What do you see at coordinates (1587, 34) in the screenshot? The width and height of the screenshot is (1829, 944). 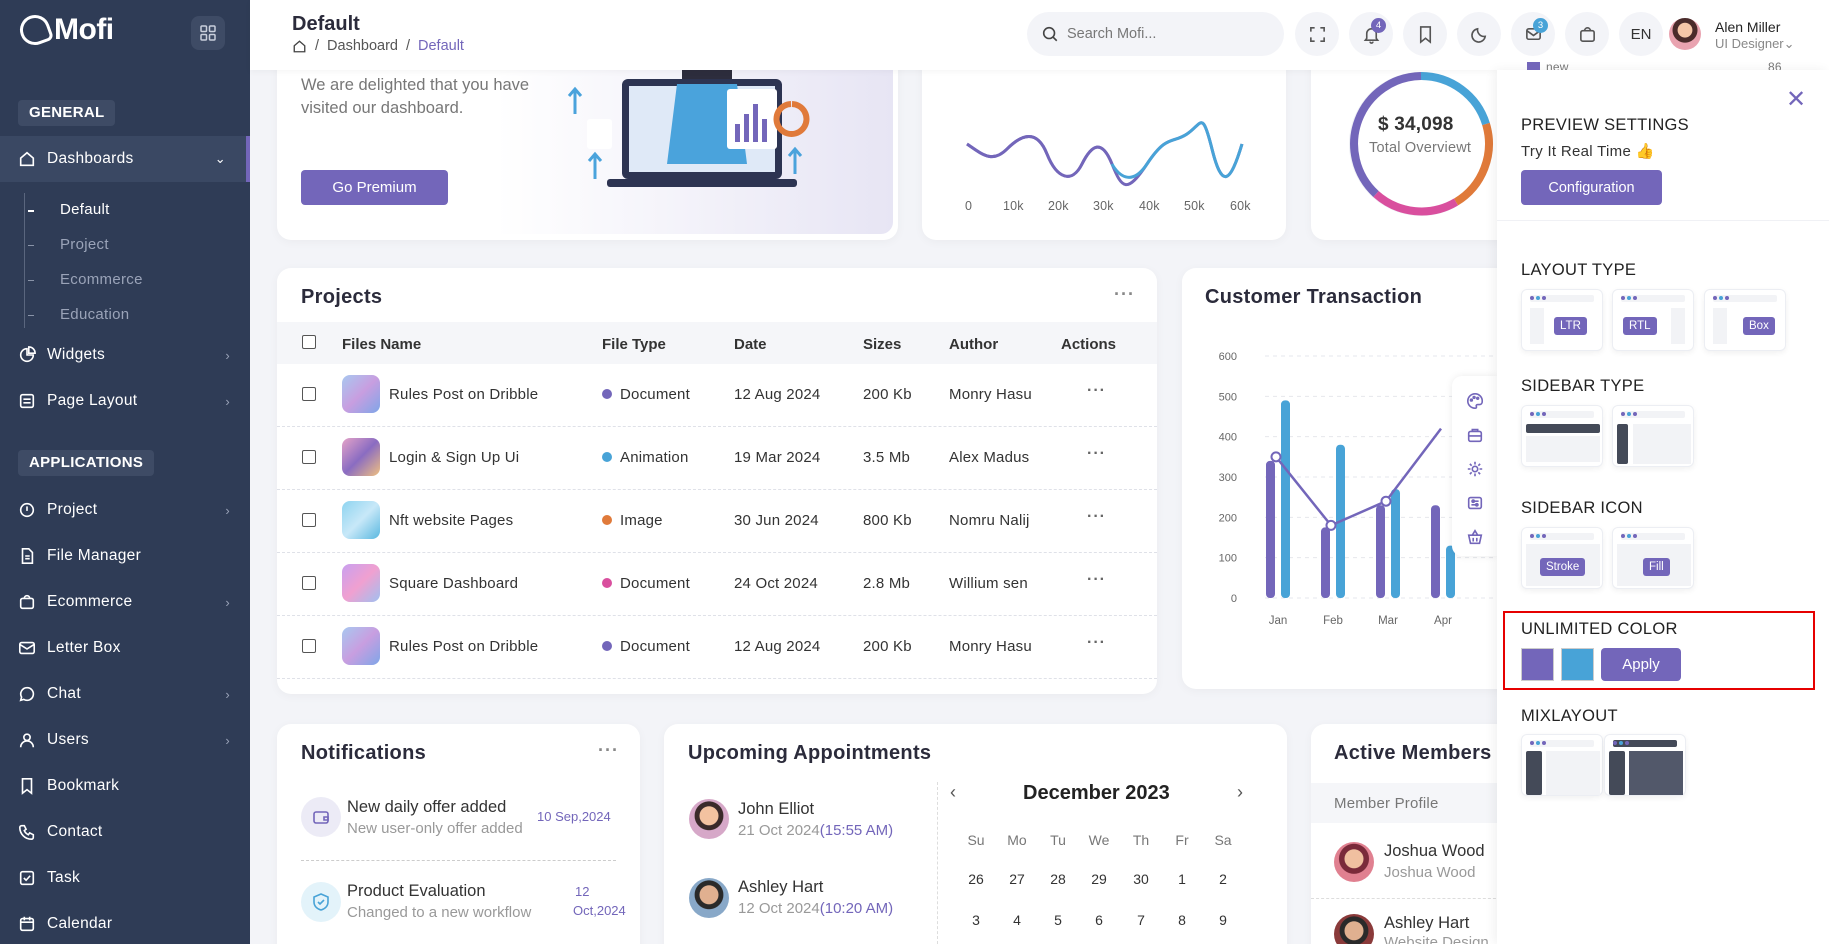 I see `cart-button` at bounding box center [1587, 34].